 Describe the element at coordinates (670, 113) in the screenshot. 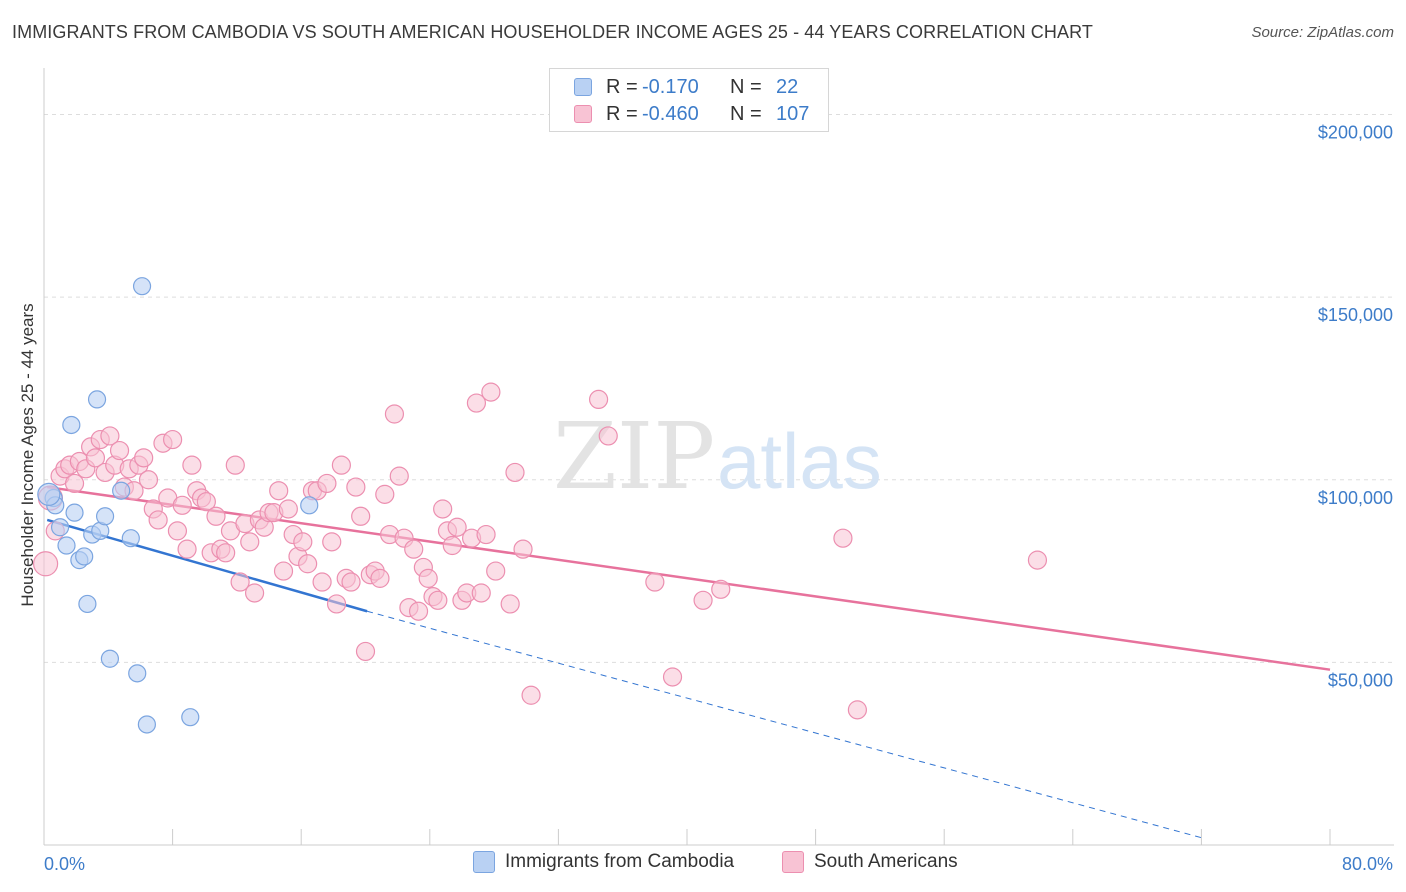

I see `legend-r-value: -0.460` at that location.